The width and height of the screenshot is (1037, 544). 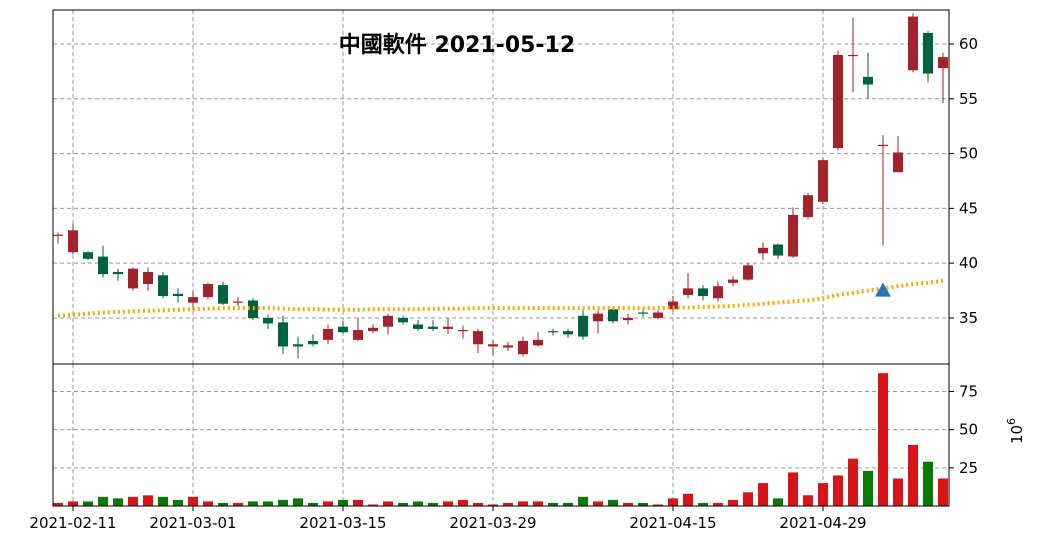 I want to click on volume-unit-text: 106, so click(x=1015, y=431).